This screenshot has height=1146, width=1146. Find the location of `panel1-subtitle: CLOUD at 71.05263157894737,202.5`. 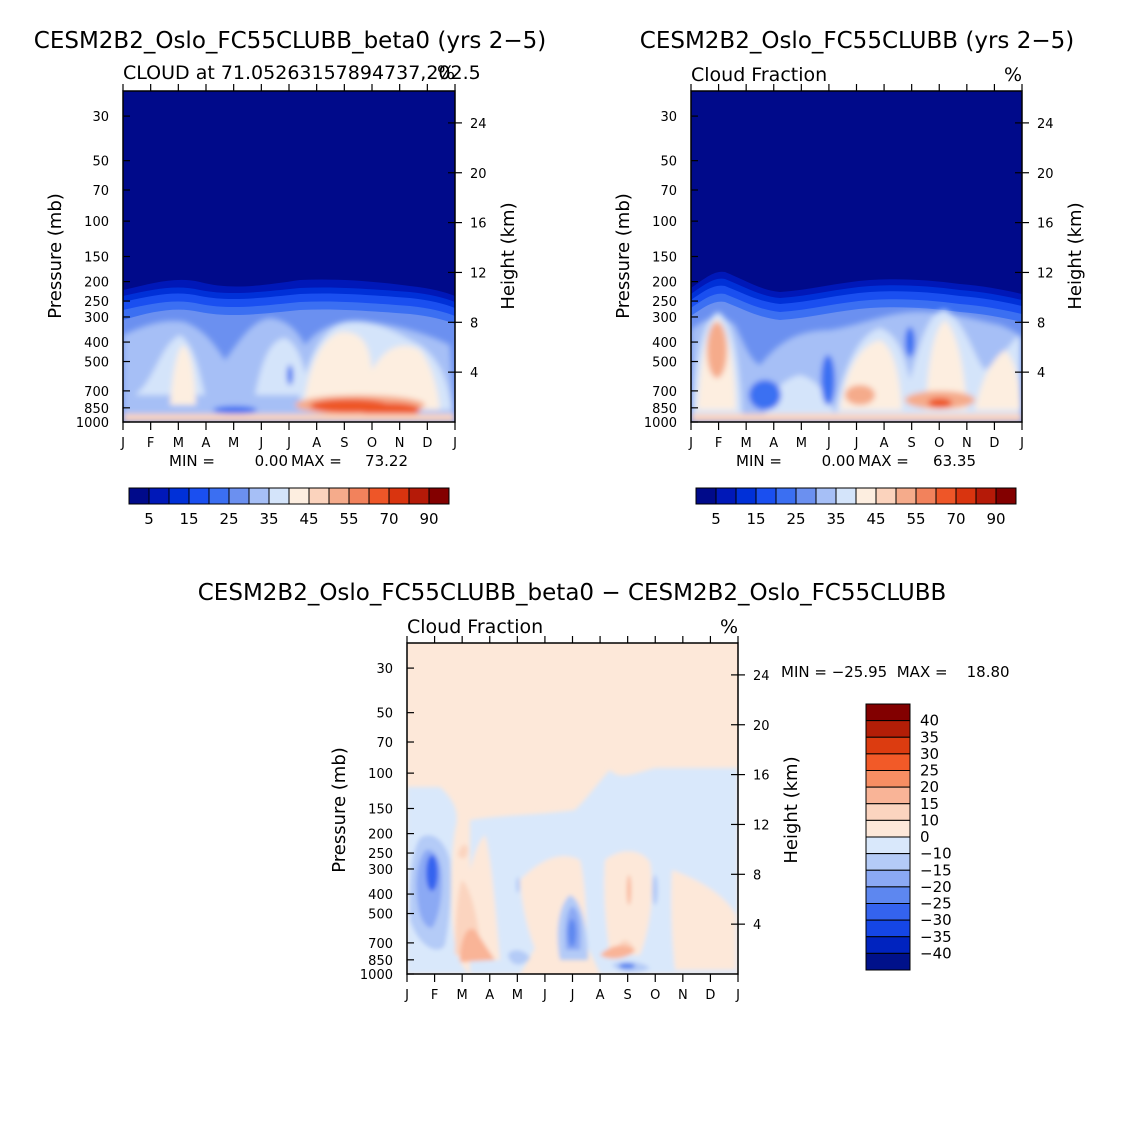

panel1-subtitle: CLOUD at 71.05263157894737,202.5 is located at coordinates (302, 73).